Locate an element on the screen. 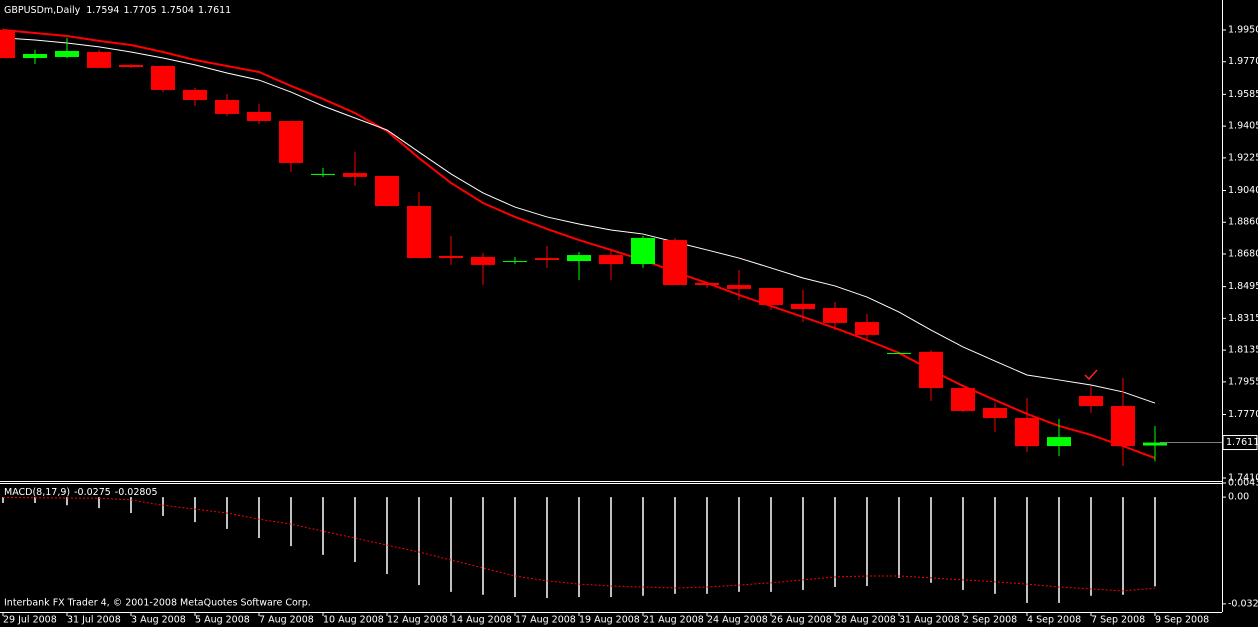  y-tick-label: 1.9040 is located at coordinates (1243, 190).